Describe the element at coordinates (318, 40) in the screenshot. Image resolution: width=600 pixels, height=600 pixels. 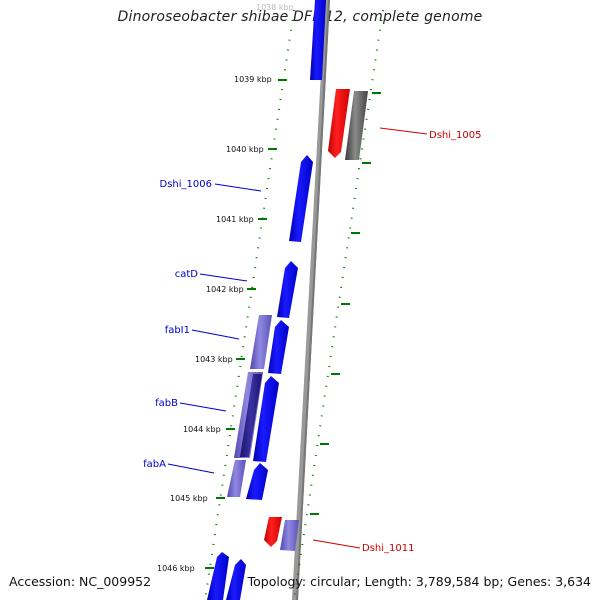
I see `cds-top-forward` at that location.